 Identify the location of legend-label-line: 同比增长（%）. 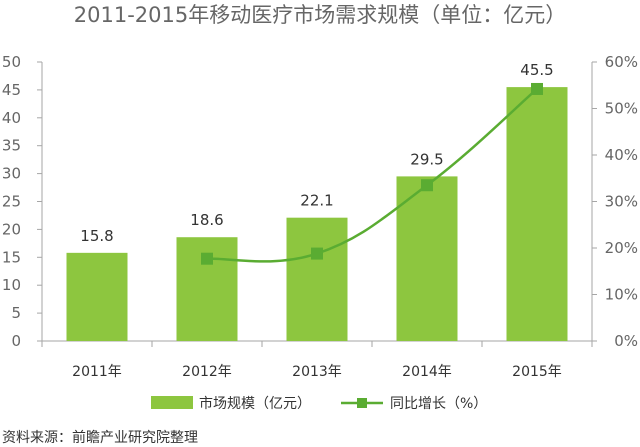
(438, 404).